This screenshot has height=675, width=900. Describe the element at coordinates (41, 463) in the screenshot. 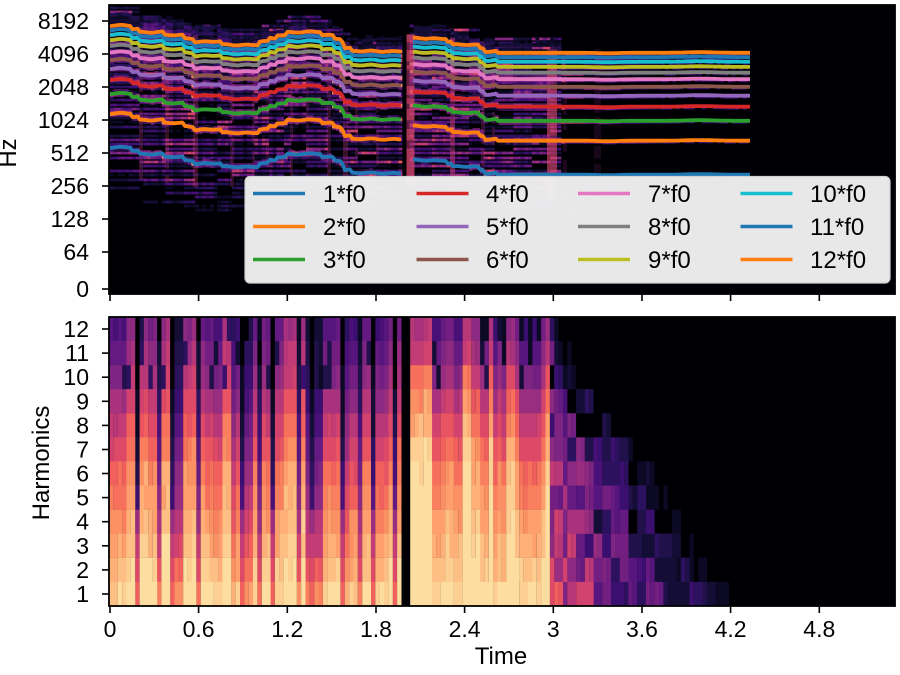

I see `svg-text: Harmonics` at that location.